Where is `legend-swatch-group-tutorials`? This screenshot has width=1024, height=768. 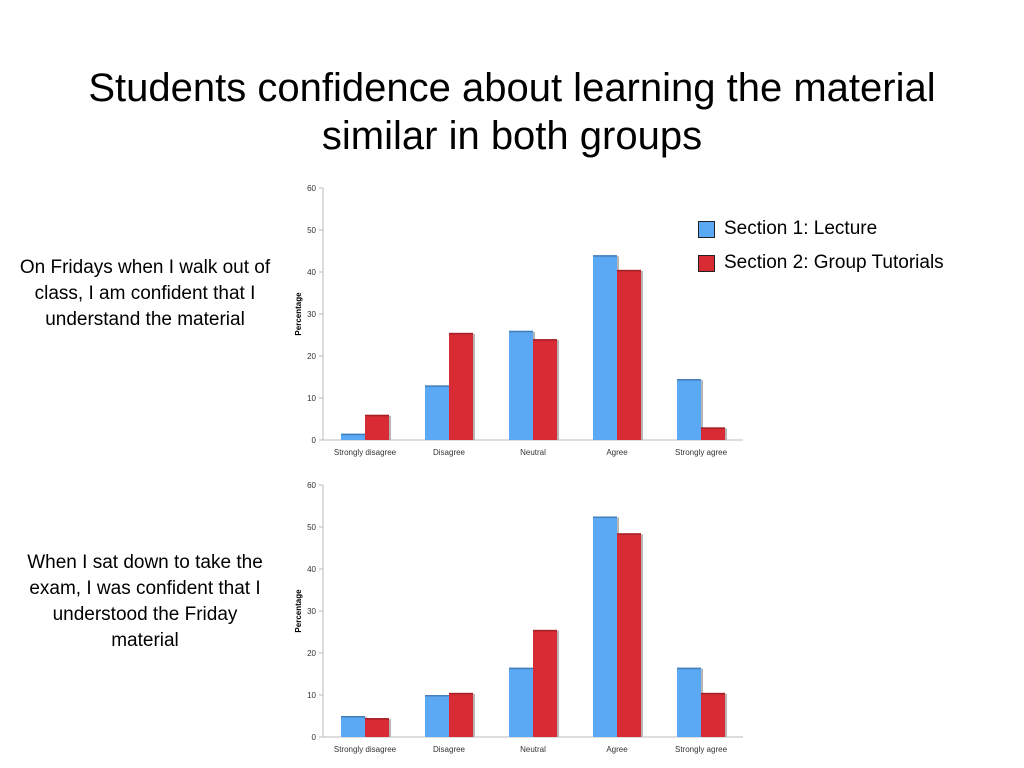
legend-swatch-group-tutorials is located at coordinates (706, 263).